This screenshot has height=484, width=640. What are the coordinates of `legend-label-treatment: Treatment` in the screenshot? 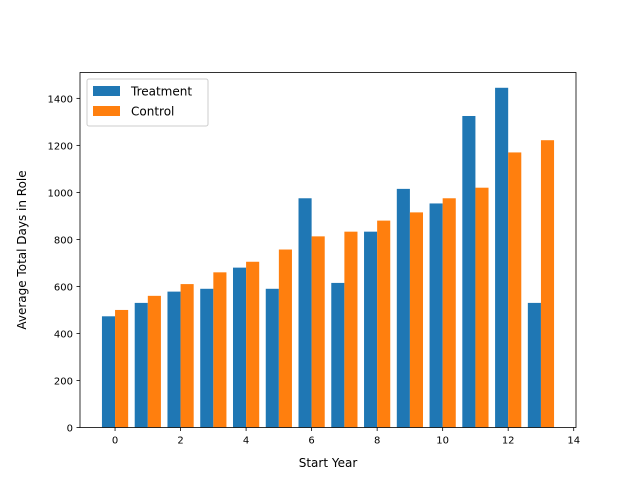 It's located at (161, 92).